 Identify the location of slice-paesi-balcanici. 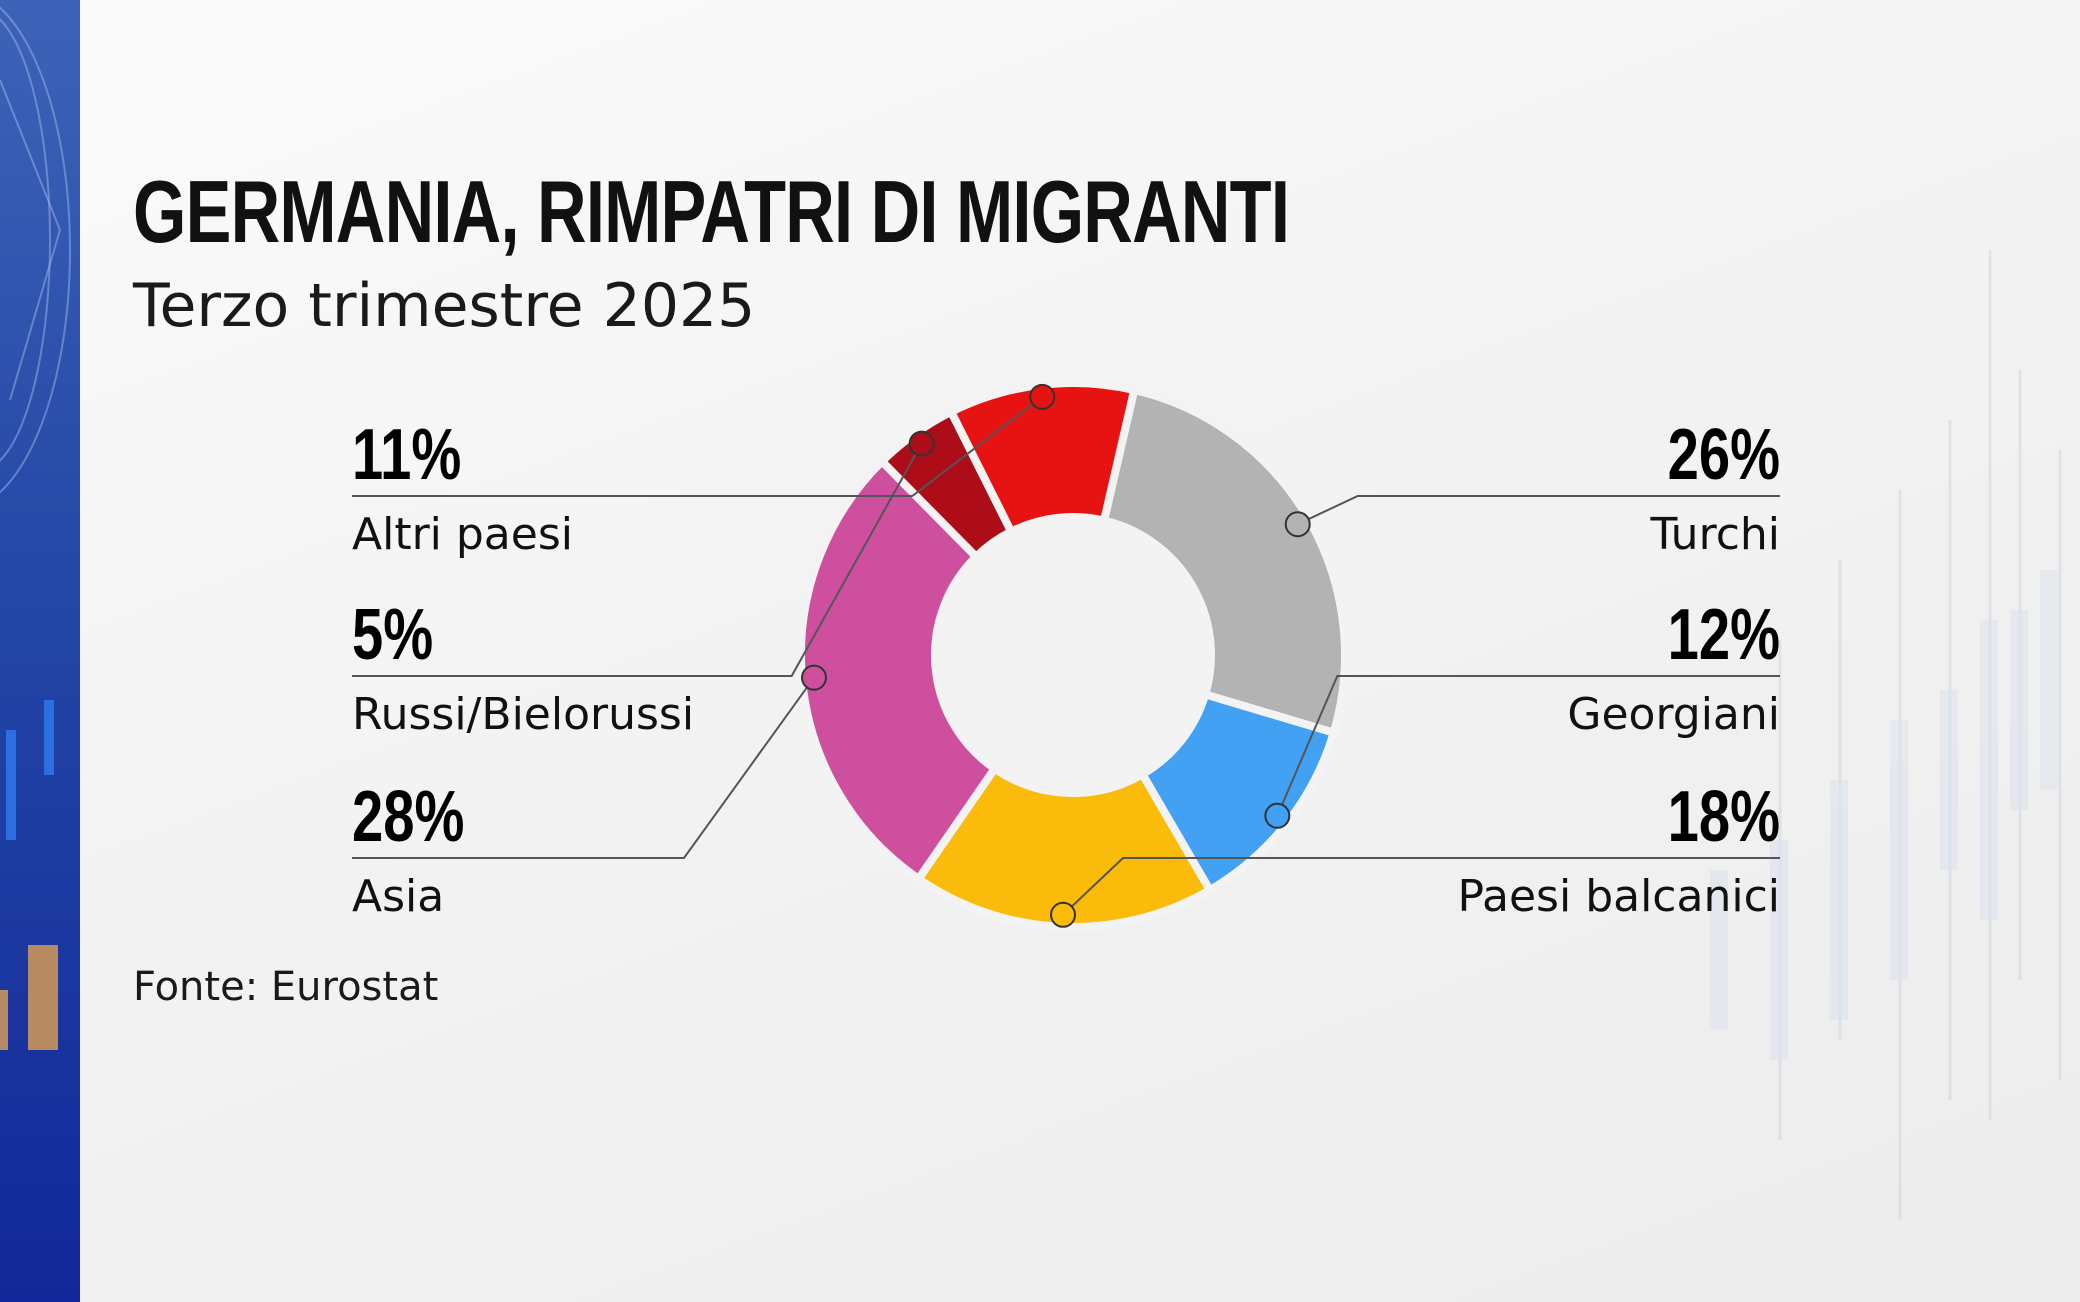
(1064, 847).